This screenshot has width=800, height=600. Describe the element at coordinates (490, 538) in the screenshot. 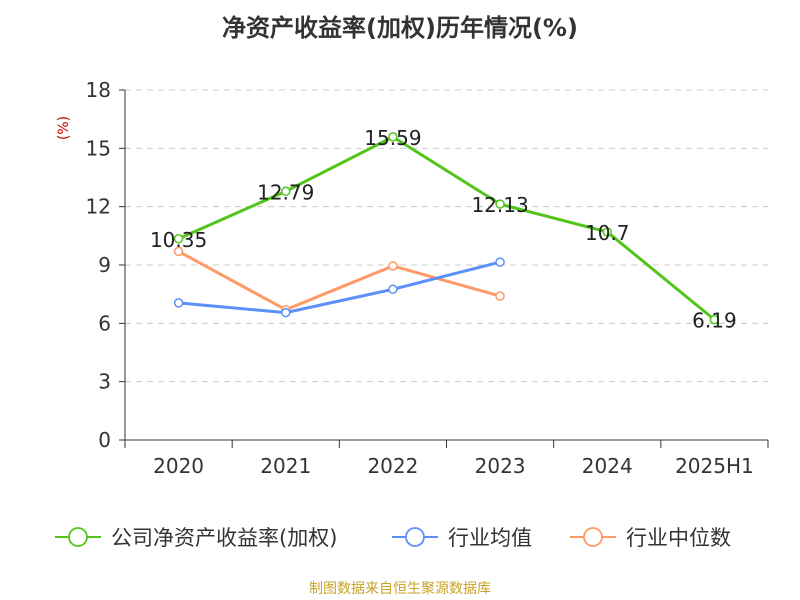

I see `legend-label: 行业均值` at that location.